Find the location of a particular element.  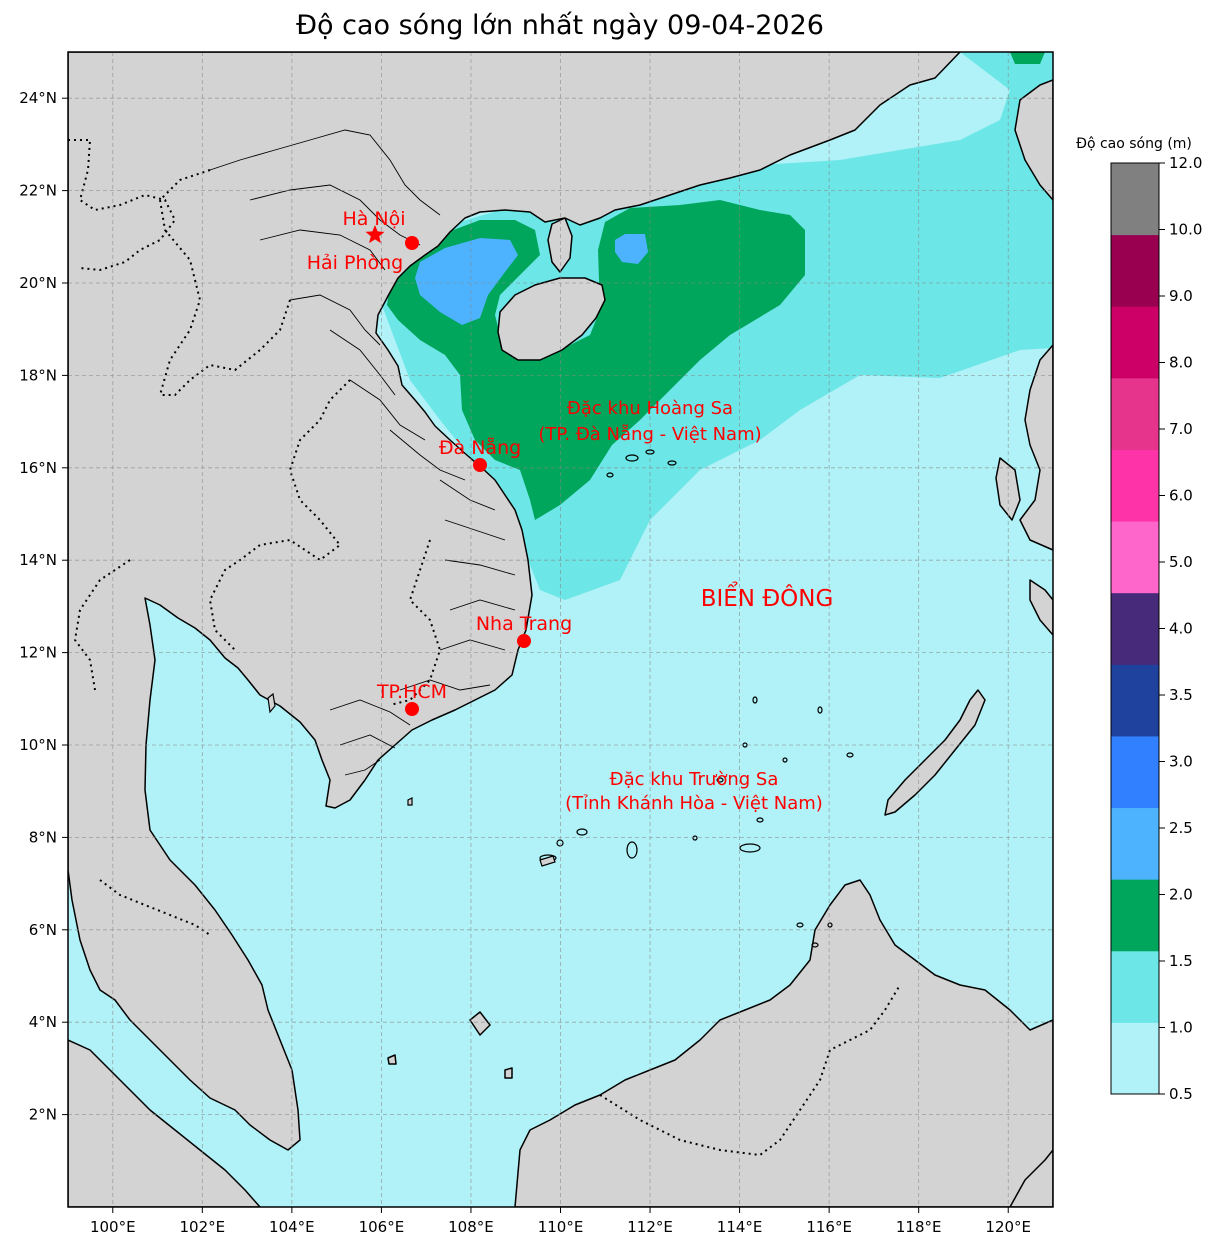

colorbar-tick-label: 9.0 is located at coordinates (1181, 296).